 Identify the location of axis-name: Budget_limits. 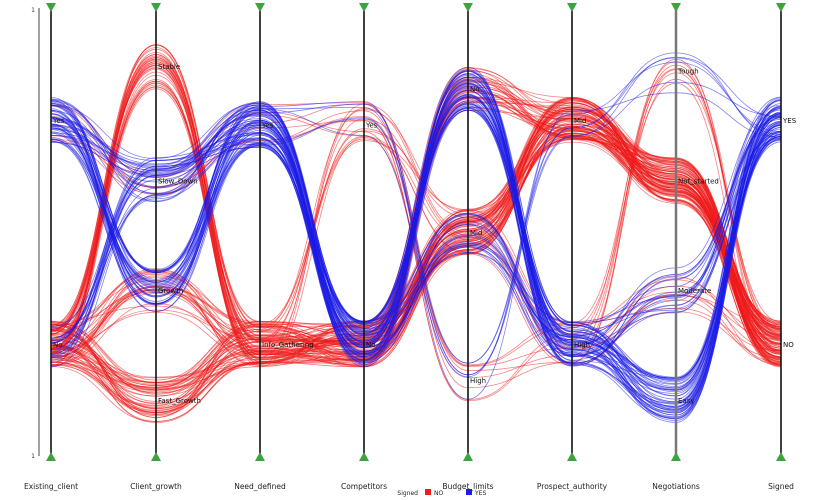
(467, 486).